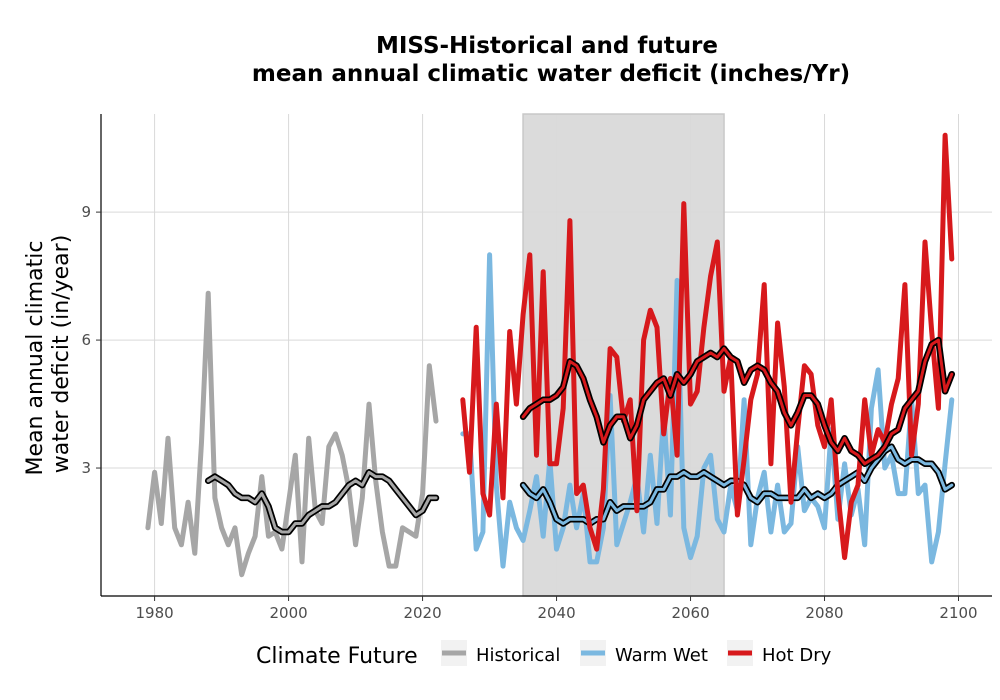 The width and height of the screenshot is (1000, 700). Describe the element at coordinates (690, 613) in the screenshot. I see `x-tick-label: 2060` at that location.